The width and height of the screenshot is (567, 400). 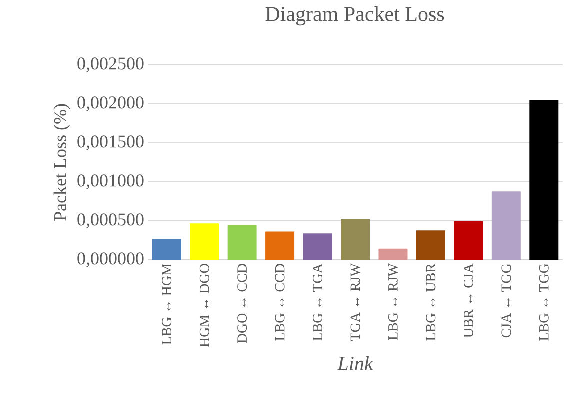 I want to click on y-tick-label: 0,000000, so click(x=111, y=260).